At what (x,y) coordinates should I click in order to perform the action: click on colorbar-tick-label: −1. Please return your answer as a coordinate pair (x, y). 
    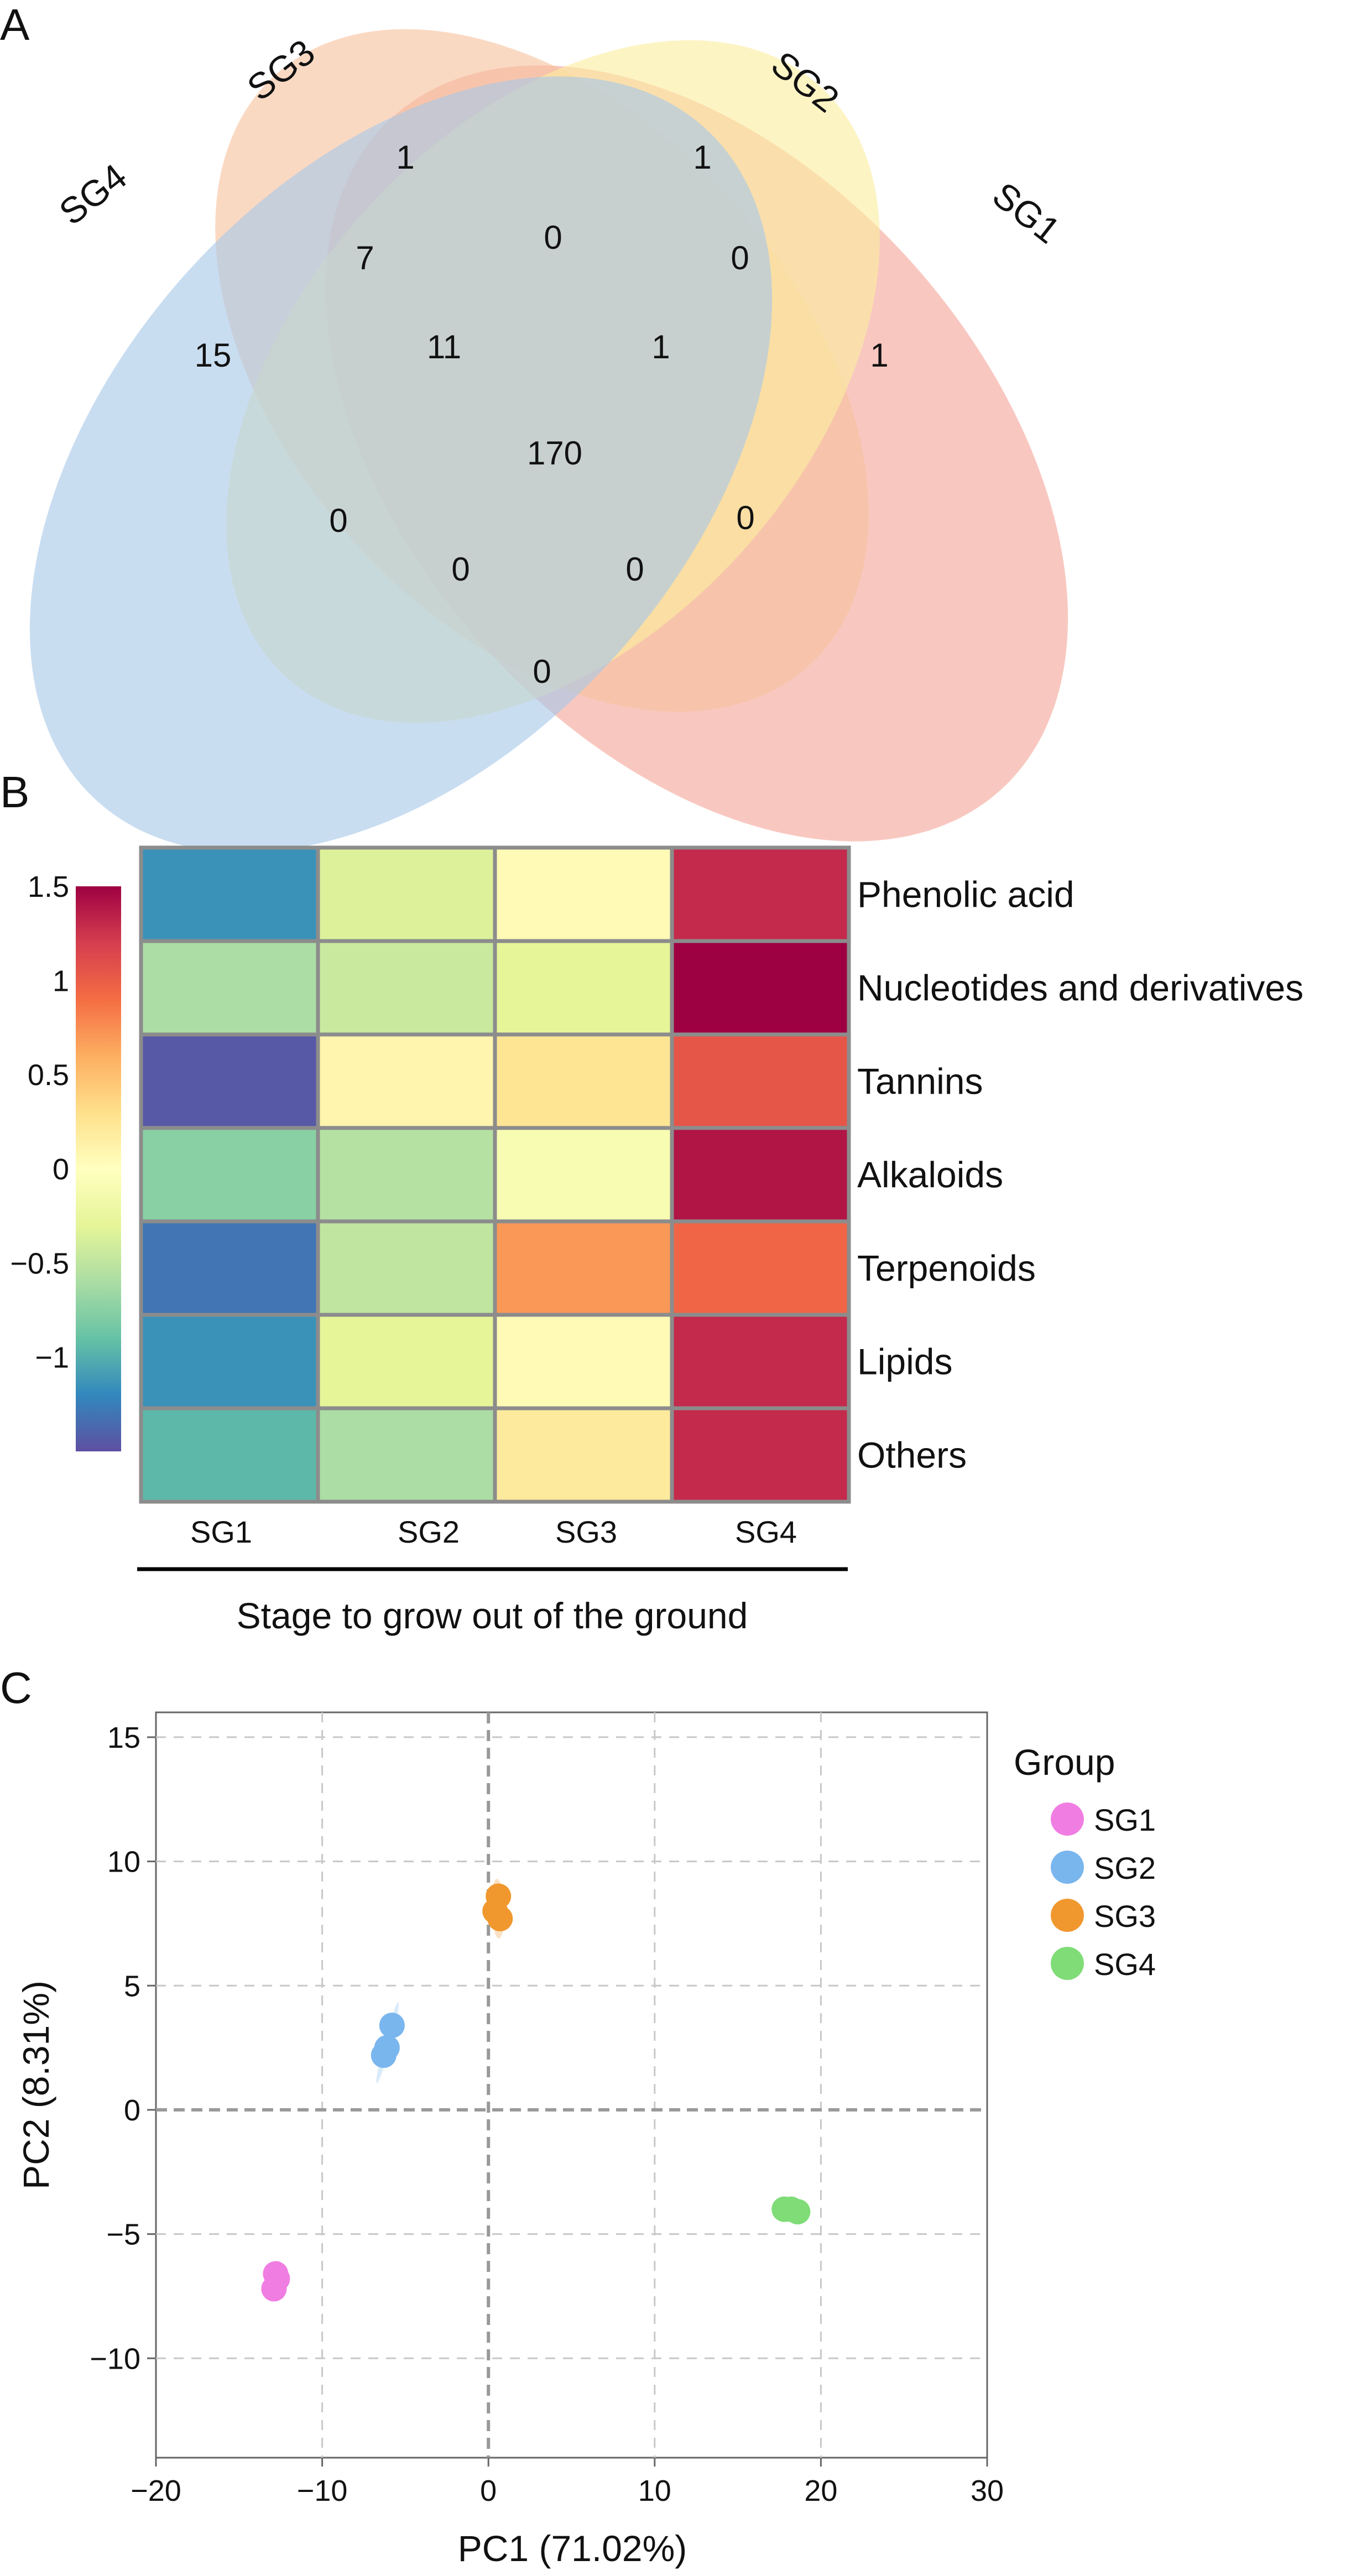
    Looking at the image, I should click on (52, 1358).